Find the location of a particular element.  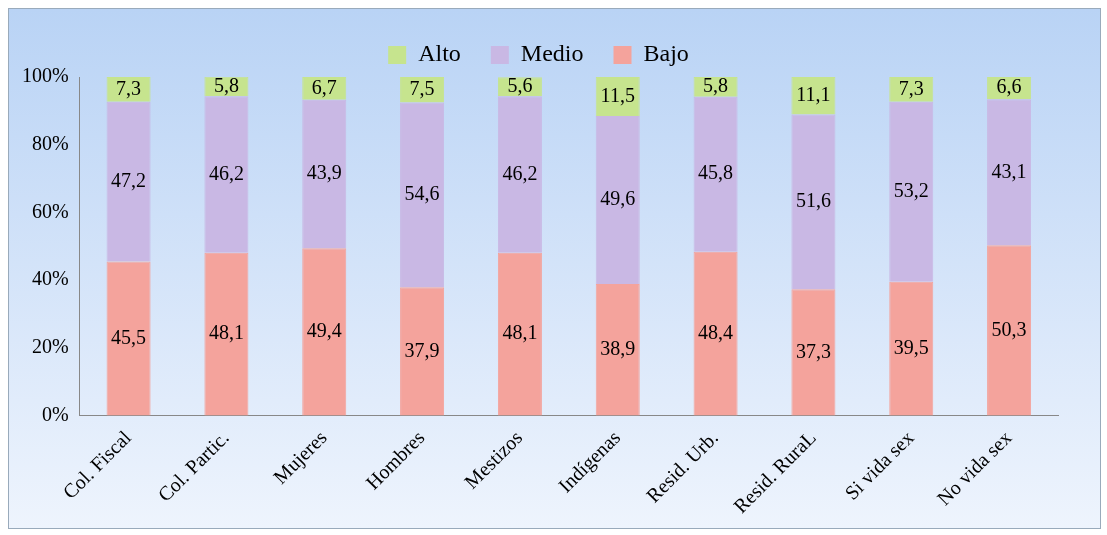

data-label: 45,5 is located at coordinates (129, 336).